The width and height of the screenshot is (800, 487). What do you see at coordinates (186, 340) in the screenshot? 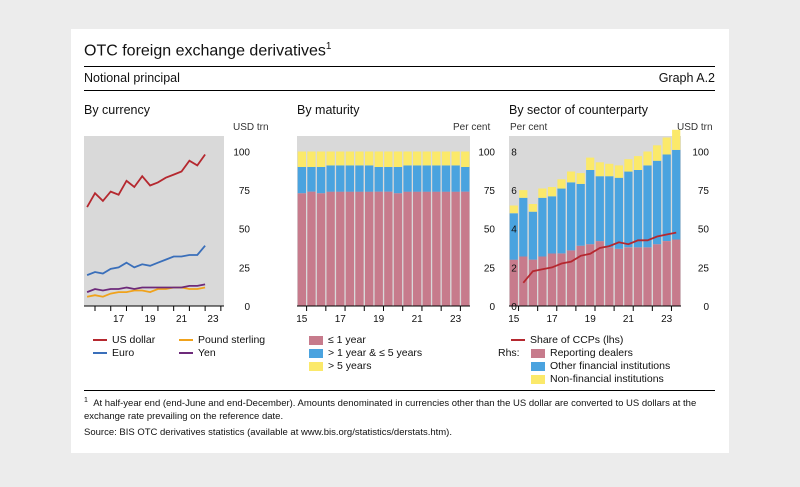
I see `legend-swatch-gbp` at bounding box center [186, 340].